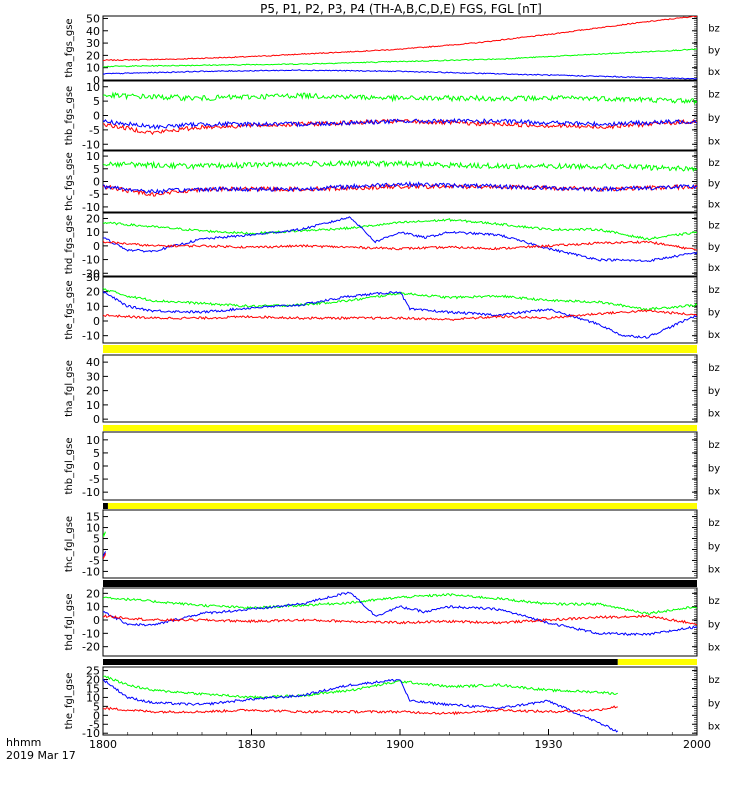 This screenshot has height=800, width=750. Describe the element at coordinates (69, 47) in the screenshot. I see `y-axis-label: tha_fgs_gse` at that location.